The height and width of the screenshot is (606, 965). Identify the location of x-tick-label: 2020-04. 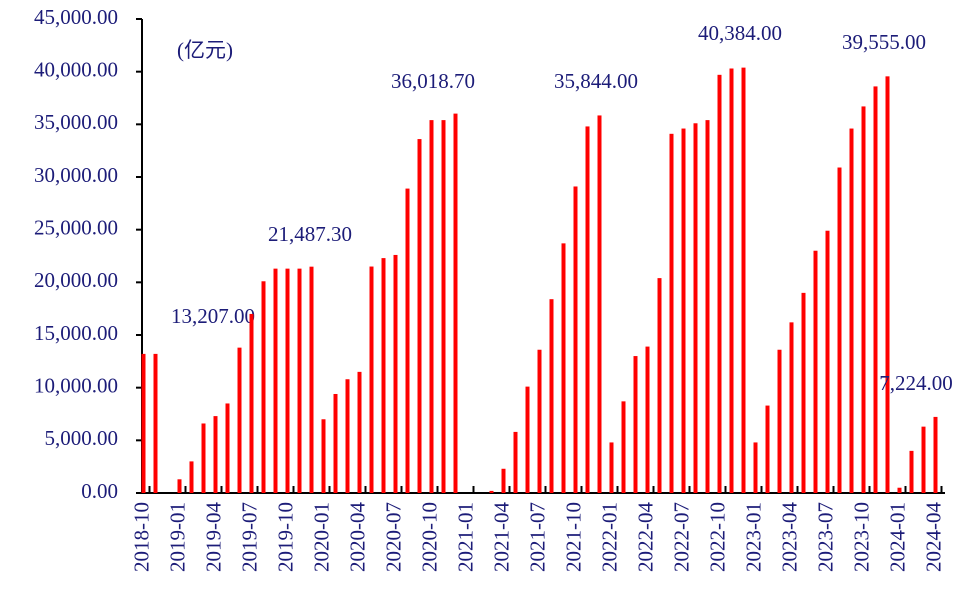
(357, 537).